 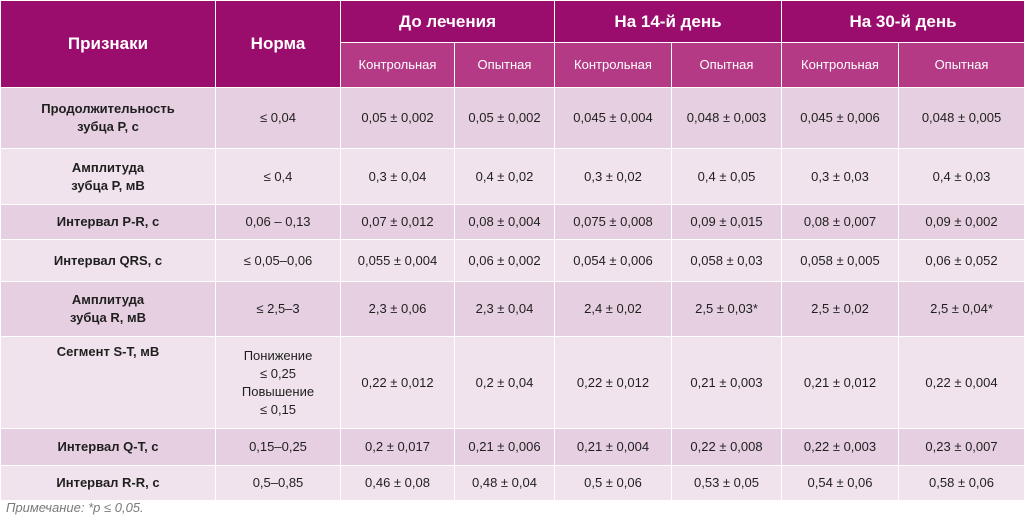 What do you see at coordinates (961, 176) in the screenshot?
I see `value-cell: 0,4 ± 0,03` at bounding box center [961, 176].